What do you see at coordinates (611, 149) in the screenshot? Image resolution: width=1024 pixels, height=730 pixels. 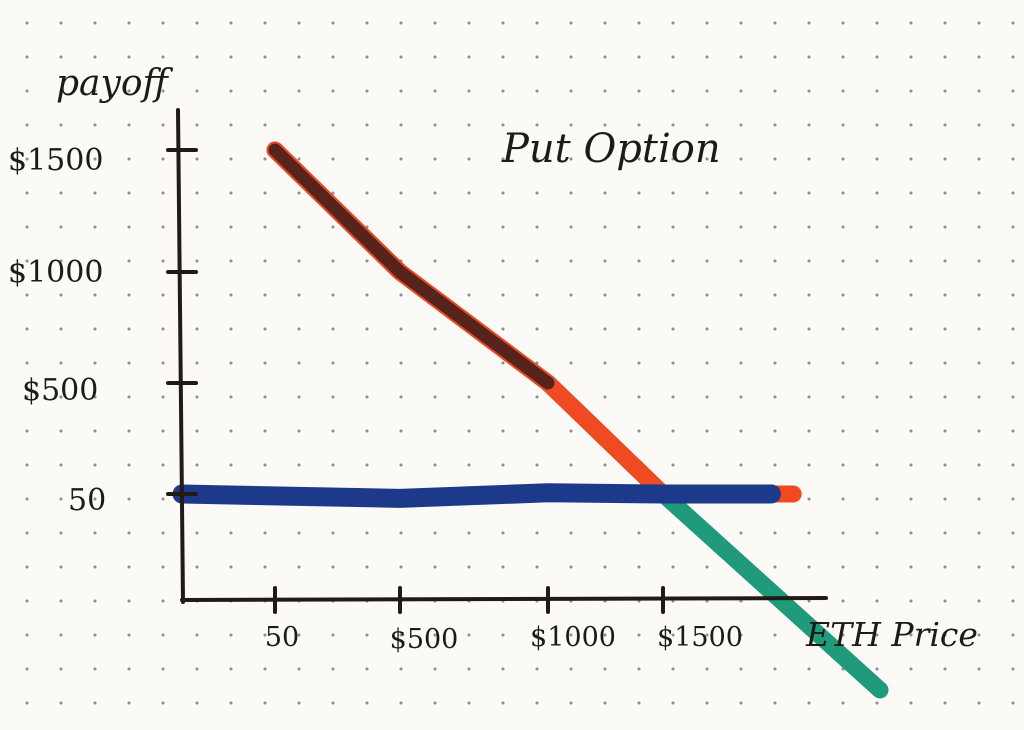 I see `chart-title: Put Option` at bounding box center [611, 149].